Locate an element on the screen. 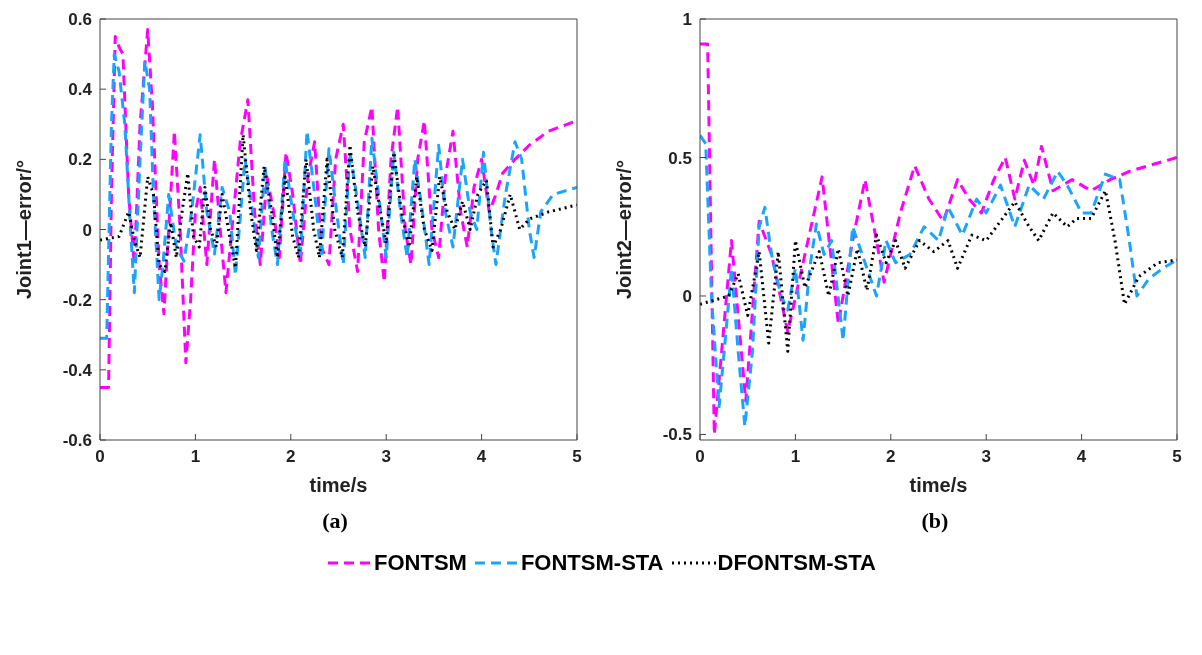 Image resolution: width=1202 pixels, height=655 pixels. y-tick-label: -0.6 is located at coordinates (77, 441).